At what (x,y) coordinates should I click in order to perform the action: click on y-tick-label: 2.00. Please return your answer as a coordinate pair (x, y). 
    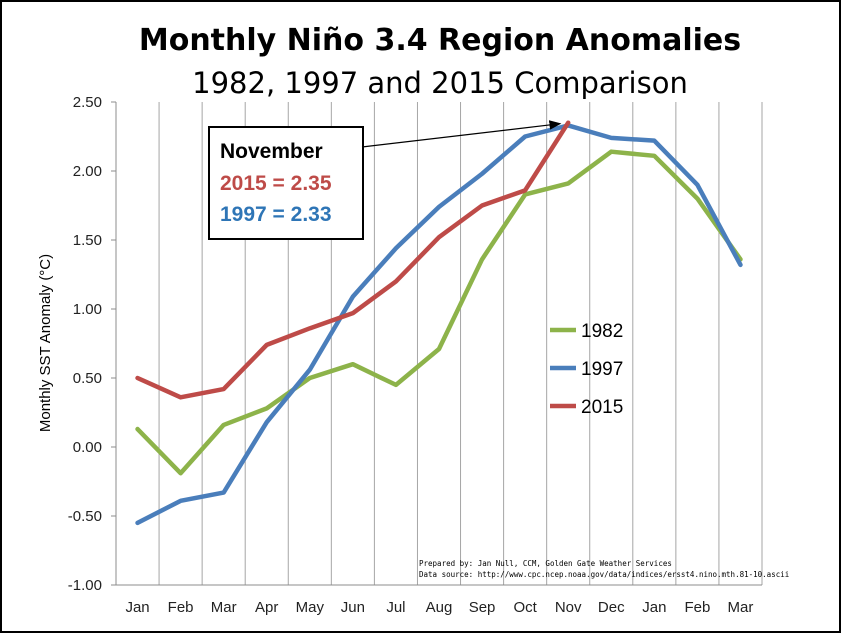
    Looking at the image, I should click on (87, 171).